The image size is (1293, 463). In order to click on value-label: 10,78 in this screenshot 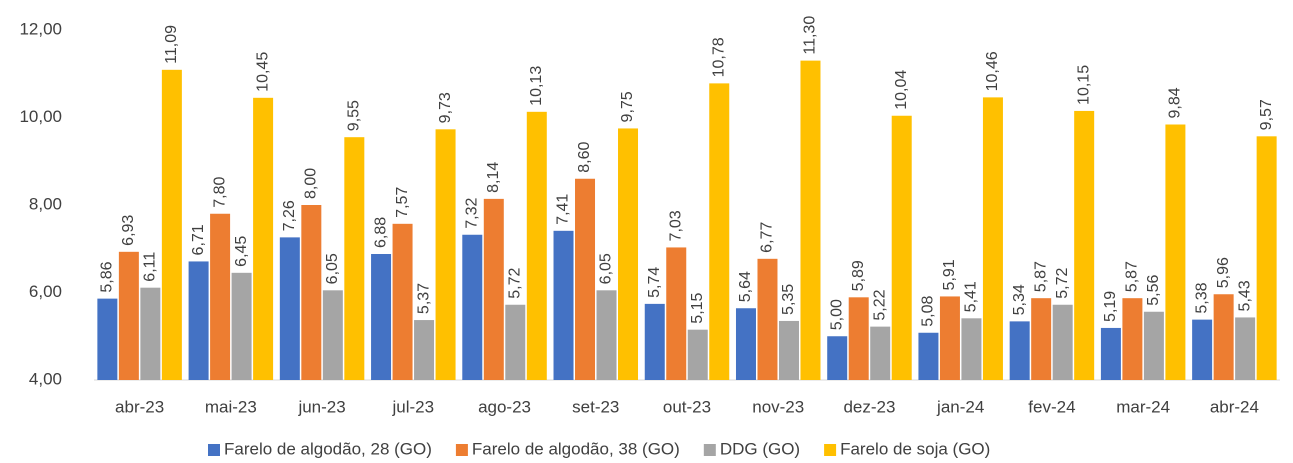, I will do `click(718, 57)`.